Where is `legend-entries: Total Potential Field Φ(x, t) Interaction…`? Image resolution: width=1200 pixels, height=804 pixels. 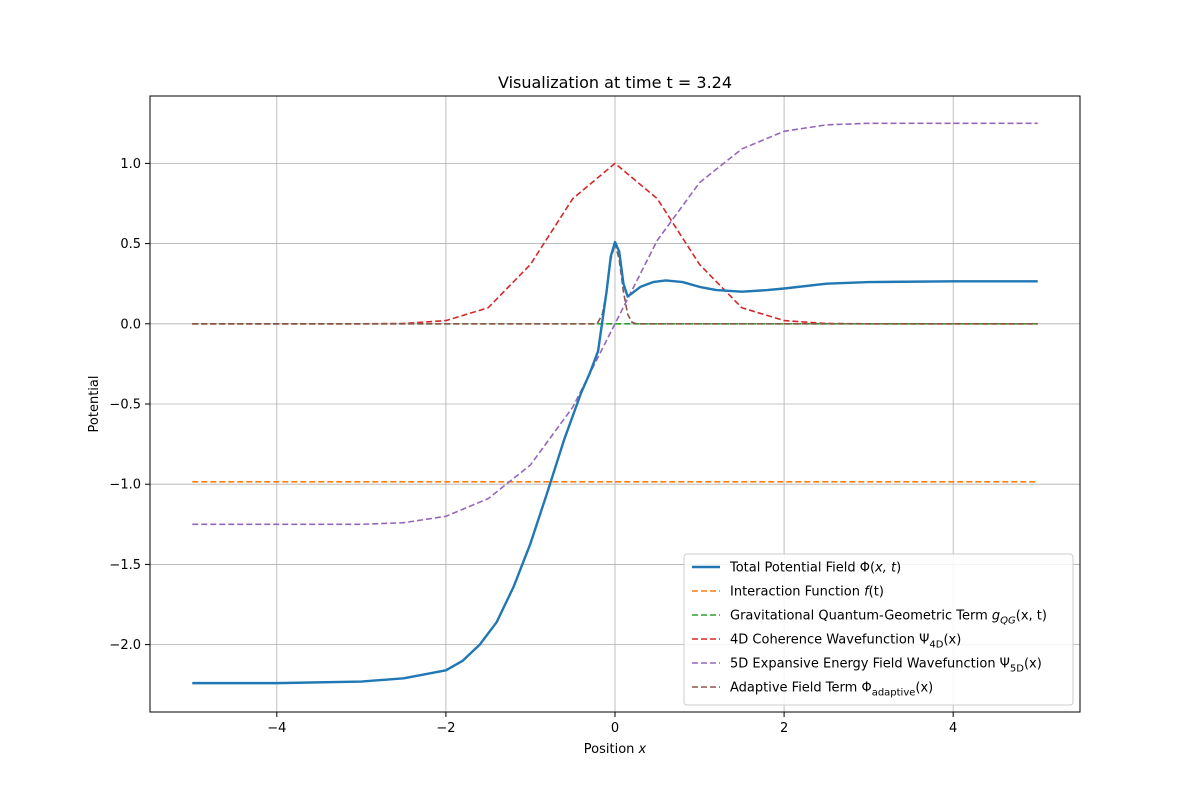
legend-entries: Total Potential Field Φ(x, t) Interaction… is located at coordinates (869, 630).